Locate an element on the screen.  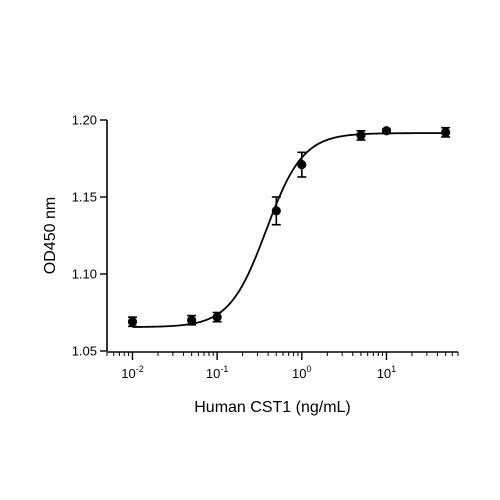
x-tick-label: 10⁰ is located at coordinates (301, 372).